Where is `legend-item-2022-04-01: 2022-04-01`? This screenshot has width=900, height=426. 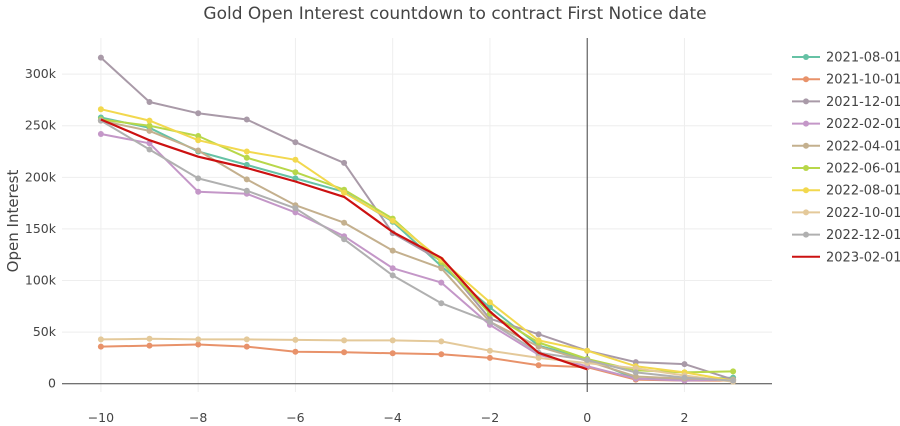 legend-item-2022-04-01: 2022-04-01 is located at coordinates (846, 146).